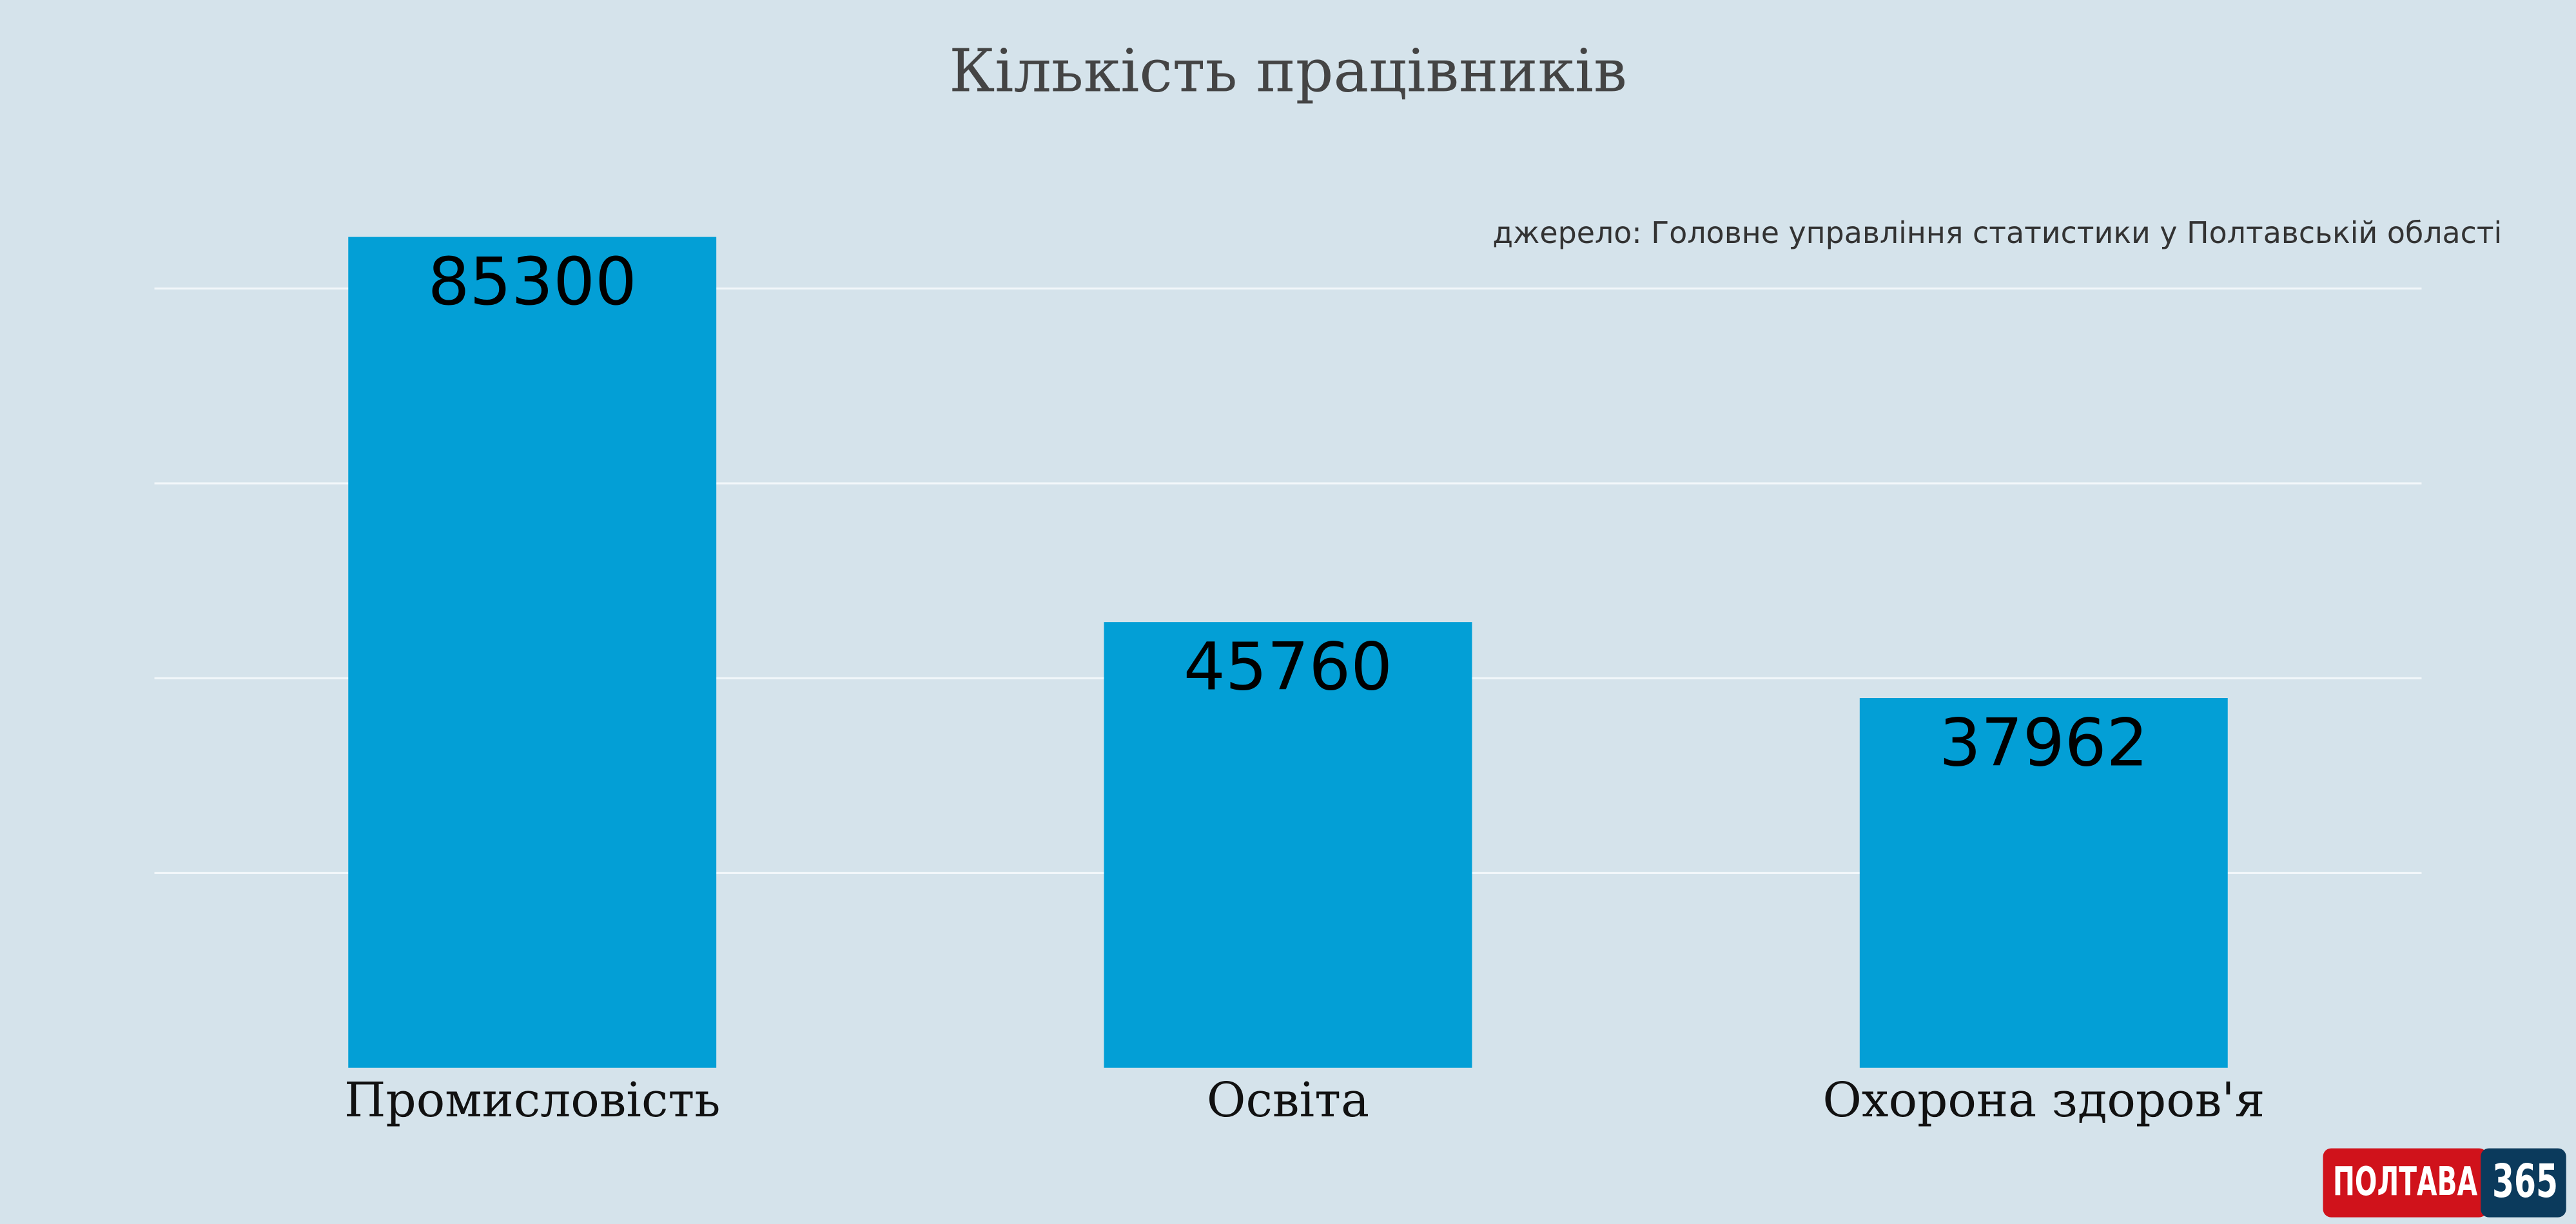 The height and width of the screenshot is (1224, 2576). I want to click on logo-red, so click(2406, 1183).